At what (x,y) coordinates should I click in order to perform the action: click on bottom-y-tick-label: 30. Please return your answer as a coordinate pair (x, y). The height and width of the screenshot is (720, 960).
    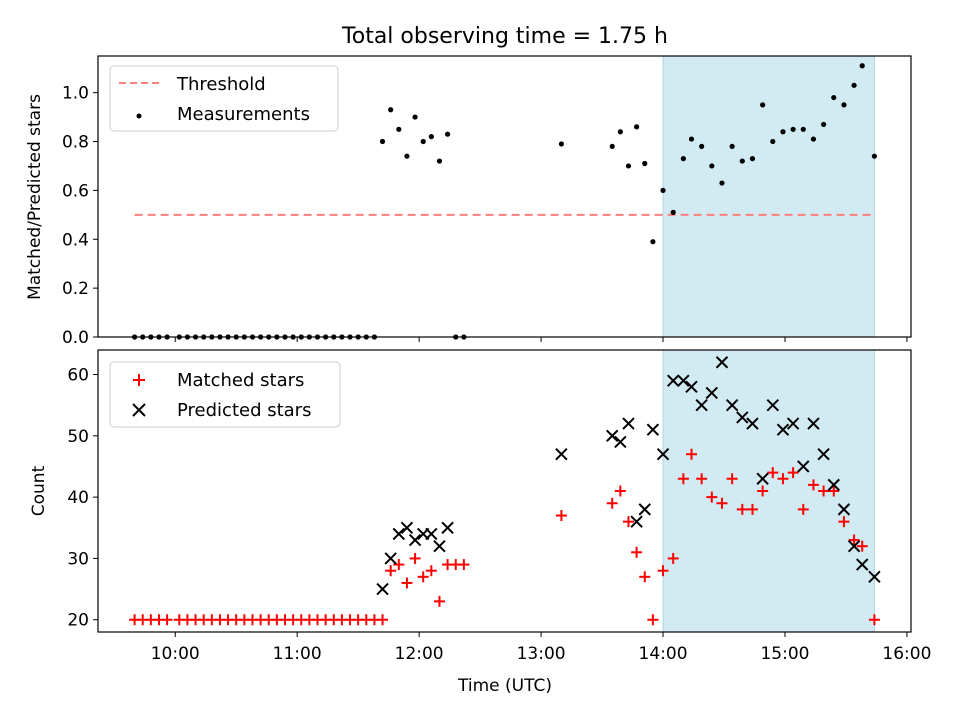
    Looking at the image, I should click on (78, 559).